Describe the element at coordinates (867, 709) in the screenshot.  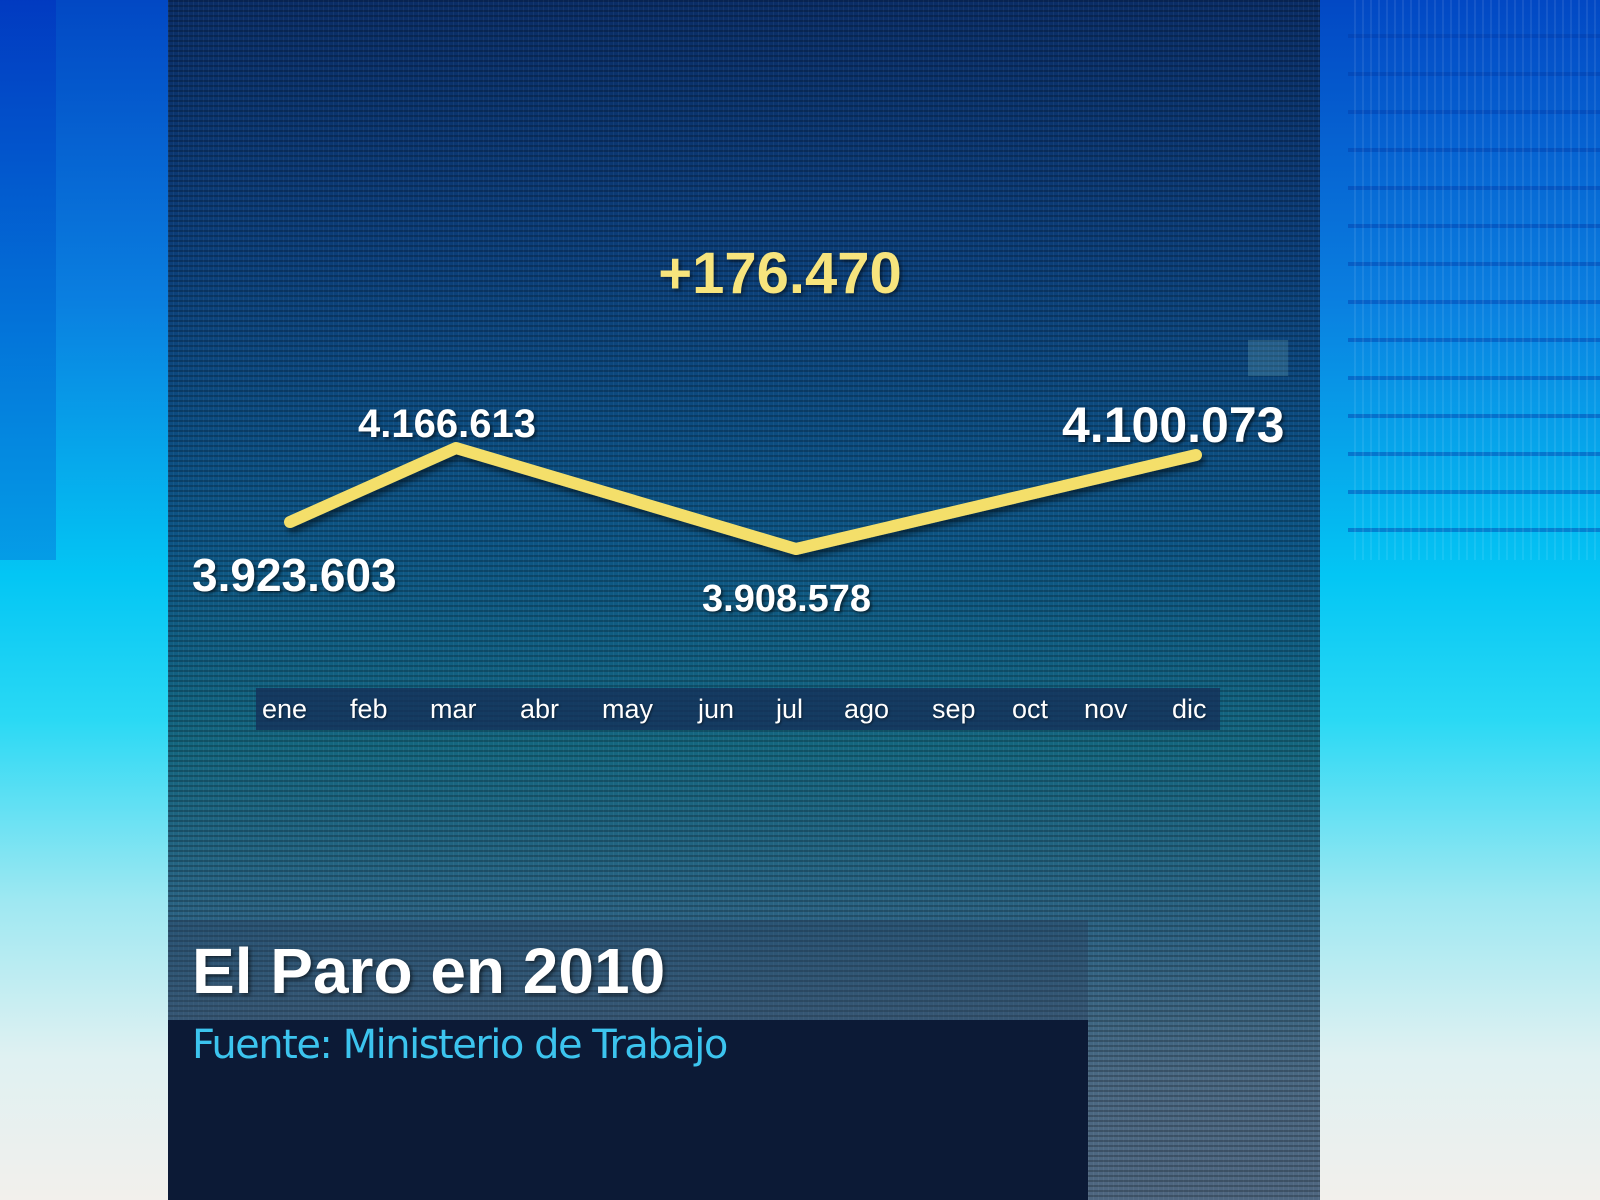
I see `month-label-ago: ago` at that location.